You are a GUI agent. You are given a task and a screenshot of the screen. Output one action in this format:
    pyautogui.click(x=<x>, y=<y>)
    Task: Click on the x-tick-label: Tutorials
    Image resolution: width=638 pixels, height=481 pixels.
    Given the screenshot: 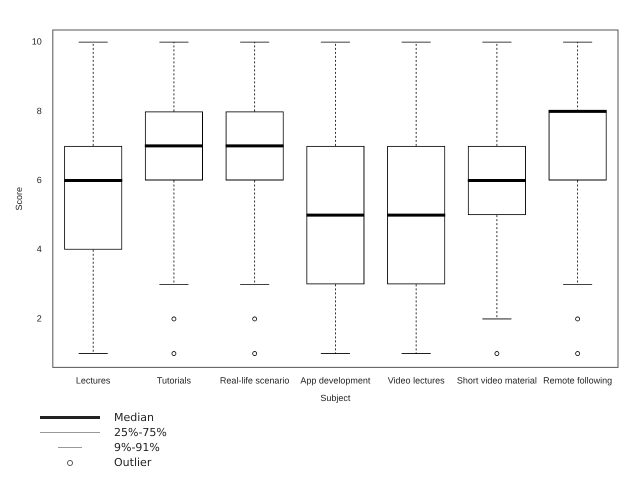 What is the action you would take?
    pyautogui.click(x=174, y=380)
    